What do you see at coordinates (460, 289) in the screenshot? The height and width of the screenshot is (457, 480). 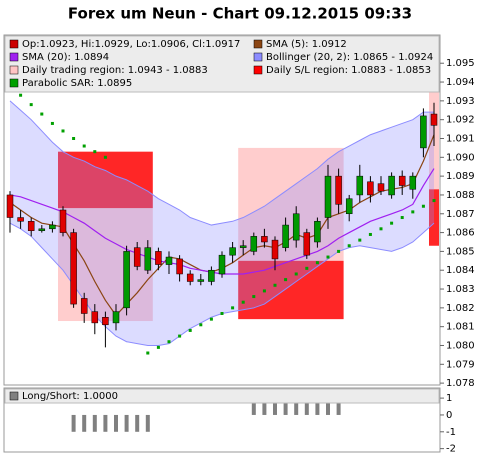 I see `y-tick-label: 1.083` at bounding box center [460, 289].